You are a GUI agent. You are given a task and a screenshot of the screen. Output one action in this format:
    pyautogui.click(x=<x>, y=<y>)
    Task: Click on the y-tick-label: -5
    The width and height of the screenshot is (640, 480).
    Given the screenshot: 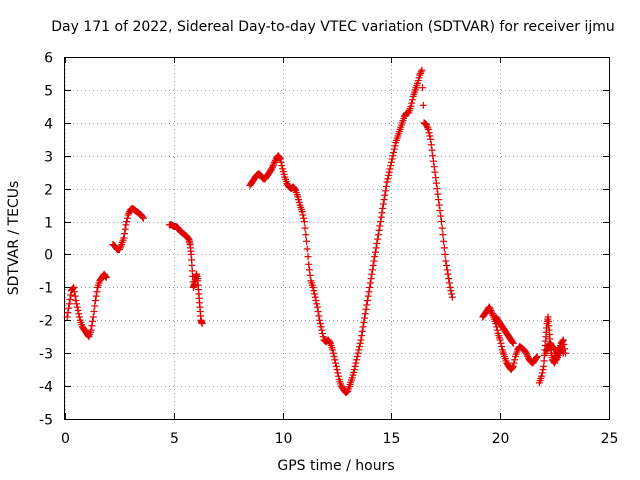 What is the action you would take?
    pyautogui.click(x=46, y=421)
    